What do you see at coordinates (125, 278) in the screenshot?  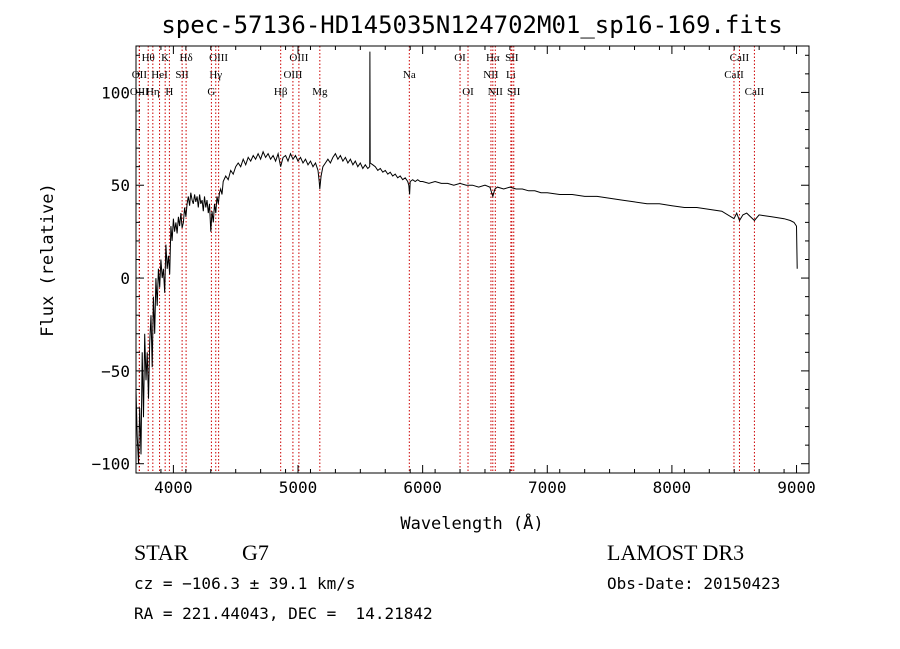 I see `y-tick-label: 0` at bounding box center [125, 278].